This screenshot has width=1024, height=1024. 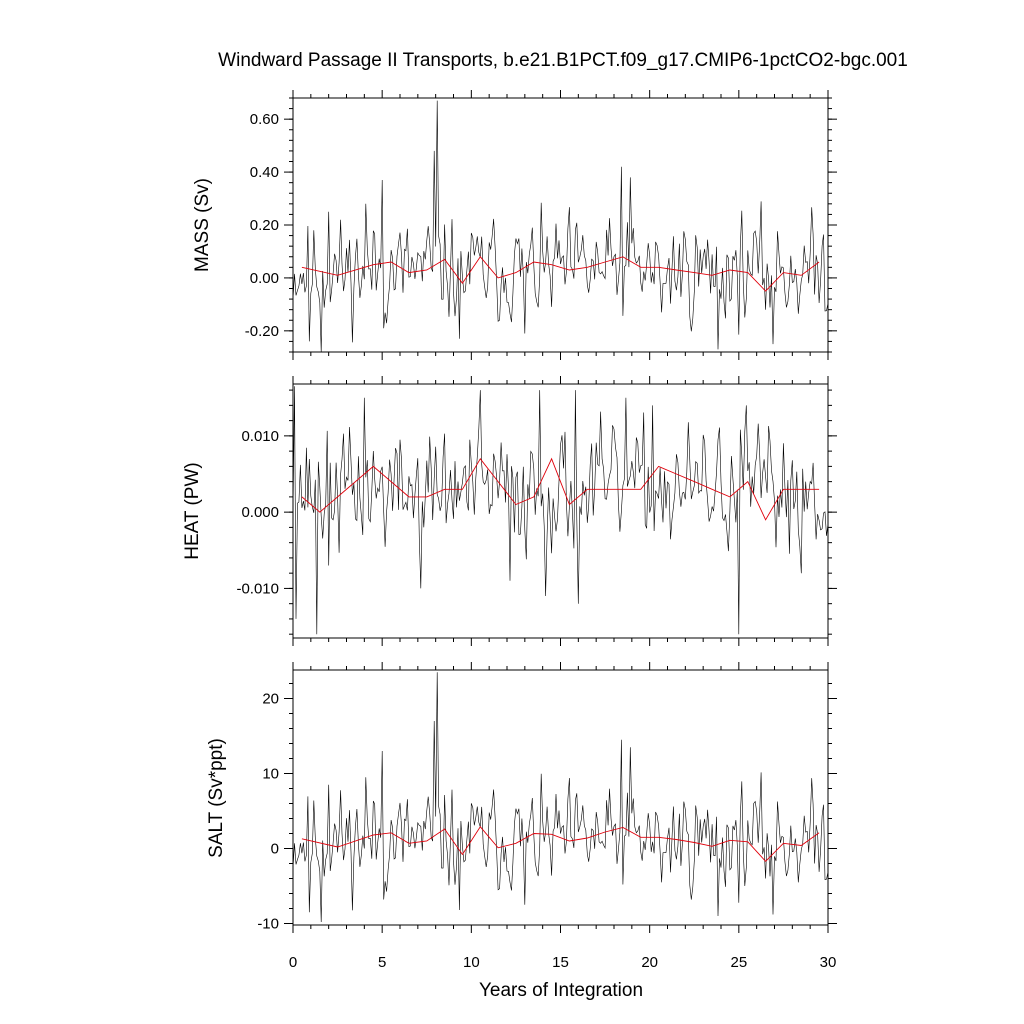 What do you see at coordinates (216, 798) in the screenshot?
I see `y-axis-label-salt: SALT (Sv*ppt)` at bounding box center [216, 798].